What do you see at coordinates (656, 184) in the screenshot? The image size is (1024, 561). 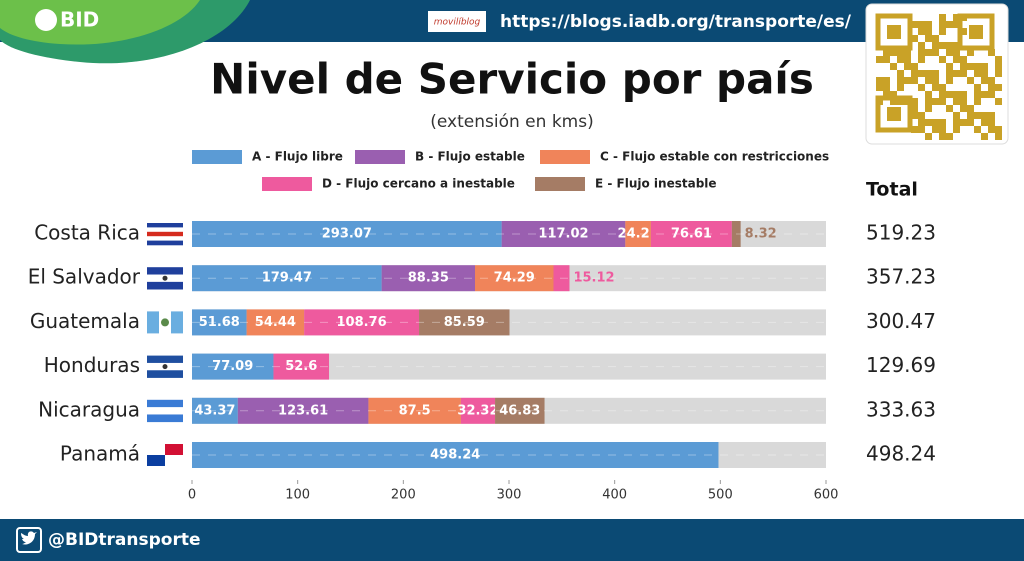 I see `legend-label: E - Flujo inestable` at bounding box center [656, 184].